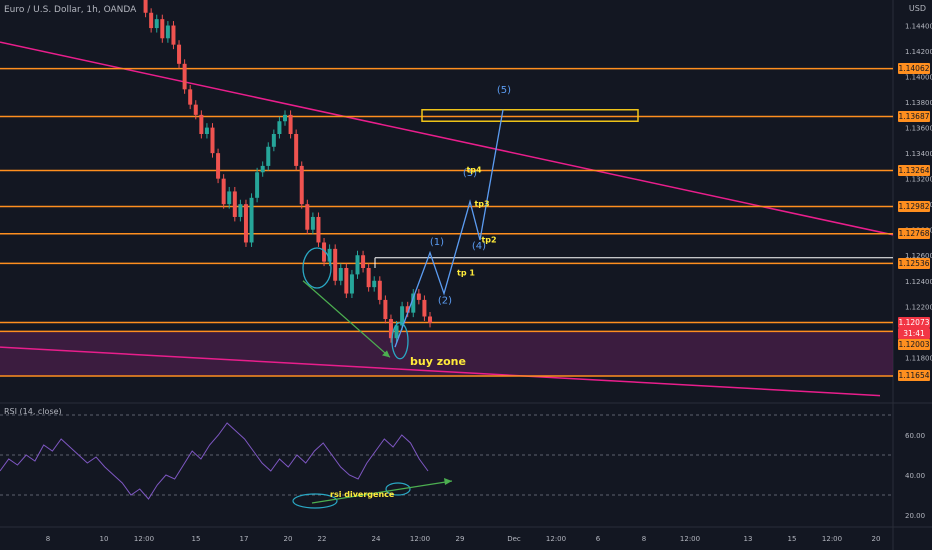  What do you see at coordinates (449, 228) in the screenshot?
I see `wave-path` at bounding box center [449, 228].